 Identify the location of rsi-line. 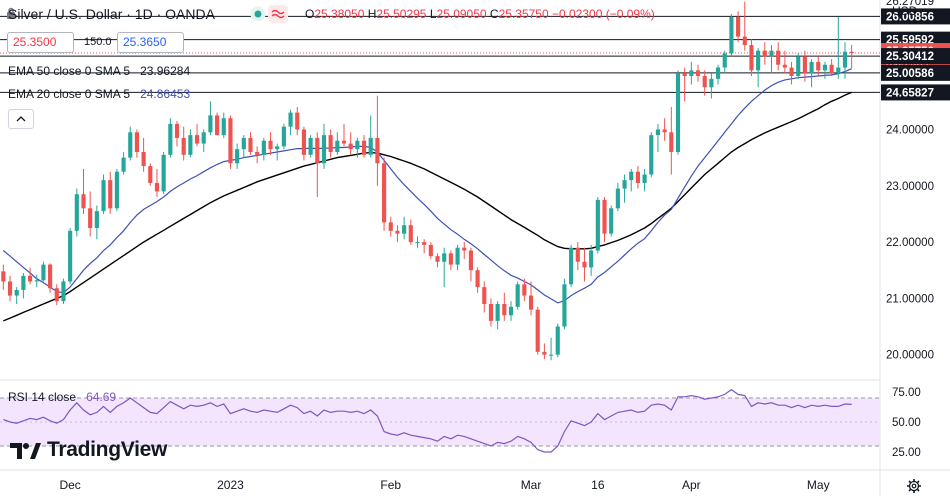
(427, 420).